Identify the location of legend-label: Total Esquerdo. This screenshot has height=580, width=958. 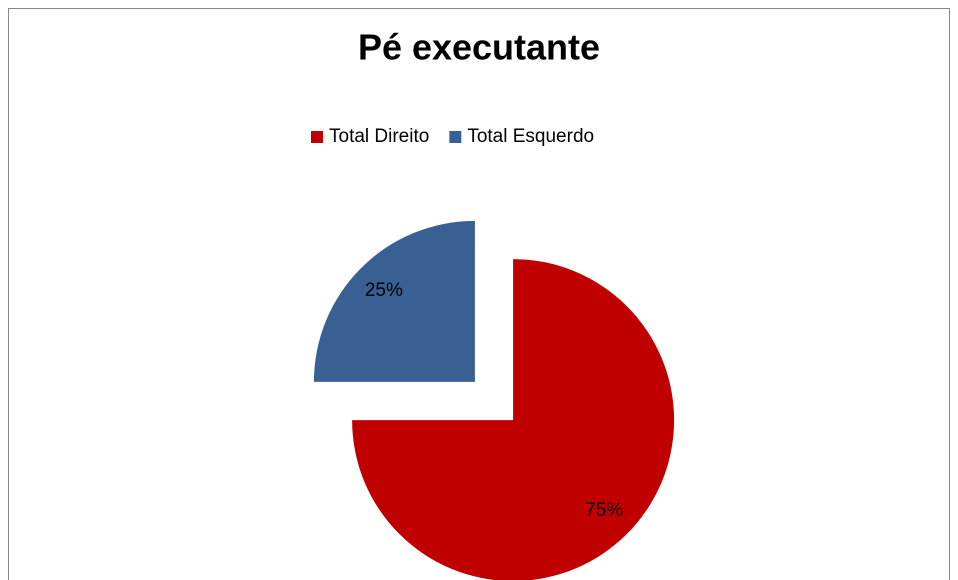
(530, 136).